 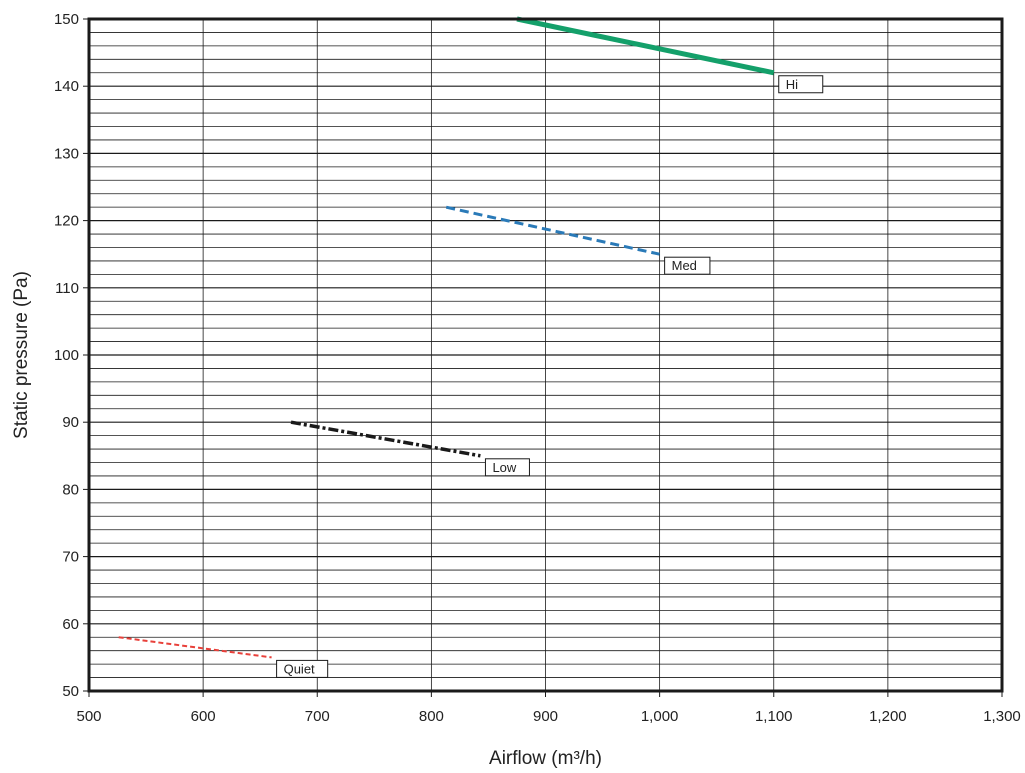 What do you see at coordinates (66, 19) in the screenshot?
I see `y-tick-label: 150` at bounding box center [66, 19].